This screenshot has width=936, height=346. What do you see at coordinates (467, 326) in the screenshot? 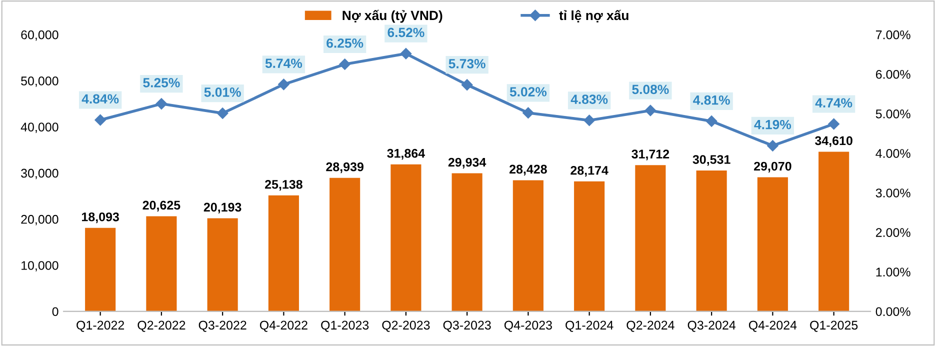
I see `x-tick-label: Q3-2023` at bounding box center [467, 326].